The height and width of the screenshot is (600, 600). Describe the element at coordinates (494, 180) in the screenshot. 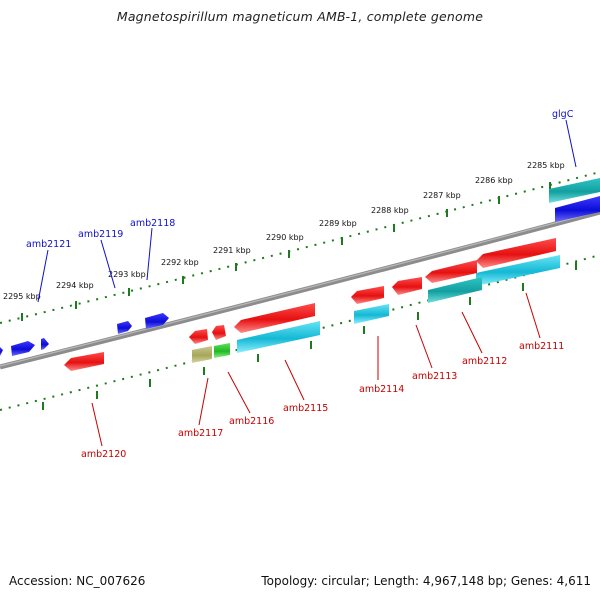

I see `tick-label-2286: 2286 kbp` at that location.